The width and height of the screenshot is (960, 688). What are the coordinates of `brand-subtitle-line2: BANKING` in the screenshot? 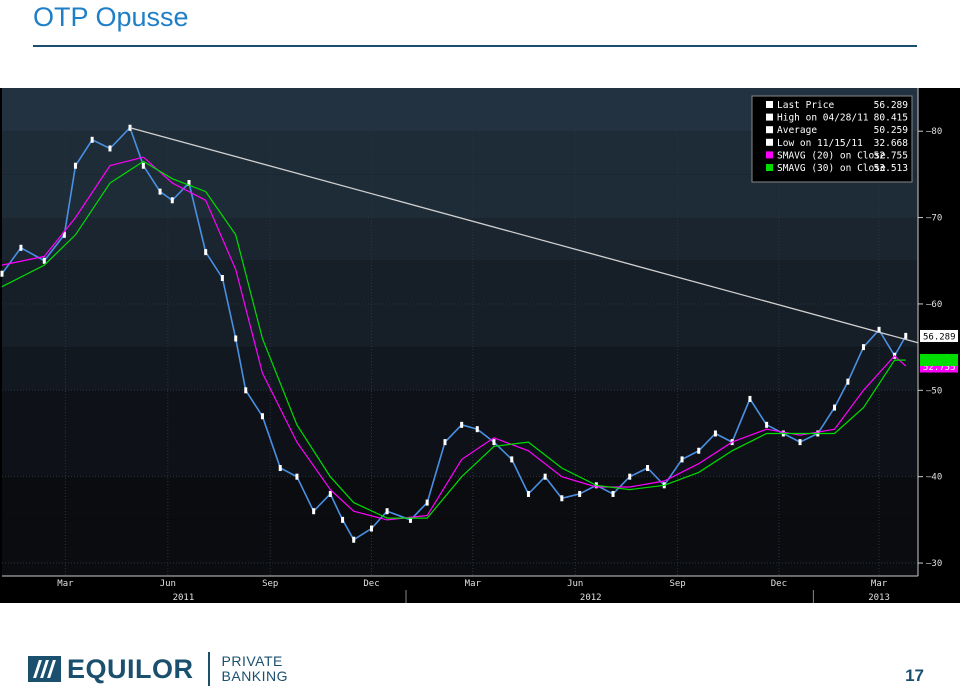 It's located at (255, 676).